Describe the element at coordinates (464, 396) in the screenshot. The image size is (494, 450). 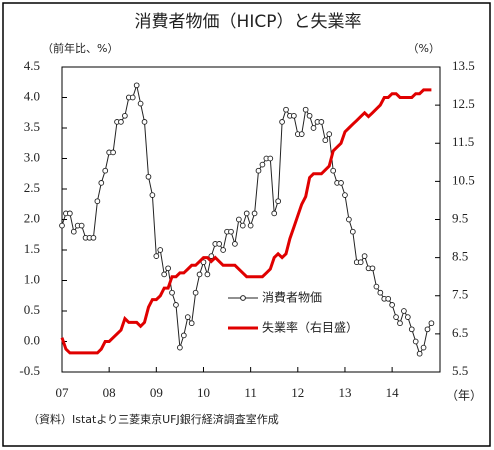
I see `x-axis-label: （年）` at that location.